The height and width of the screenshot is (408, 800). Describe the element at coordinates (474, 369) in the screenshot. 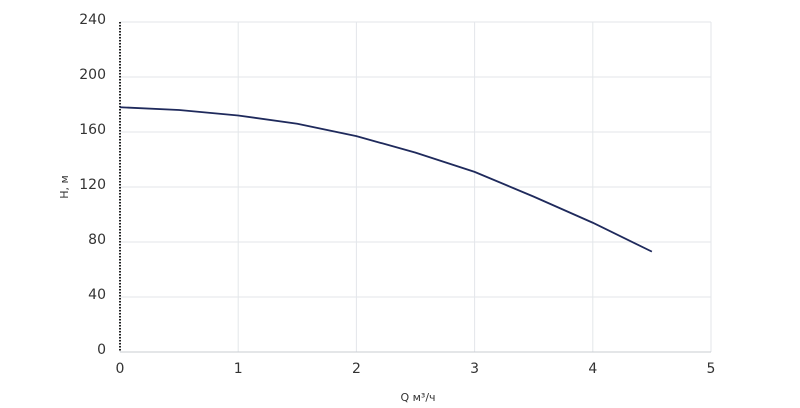

I see `x-tick-label: 3` at that location.